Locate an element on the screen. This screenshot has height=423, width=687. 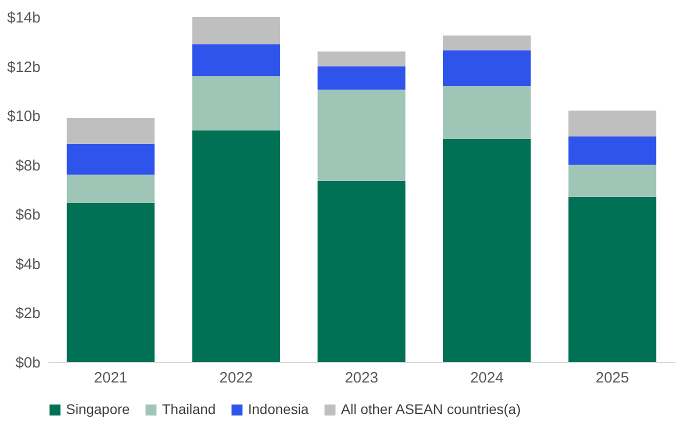
legend-label: Thailand is located at coordinates (189, 409).